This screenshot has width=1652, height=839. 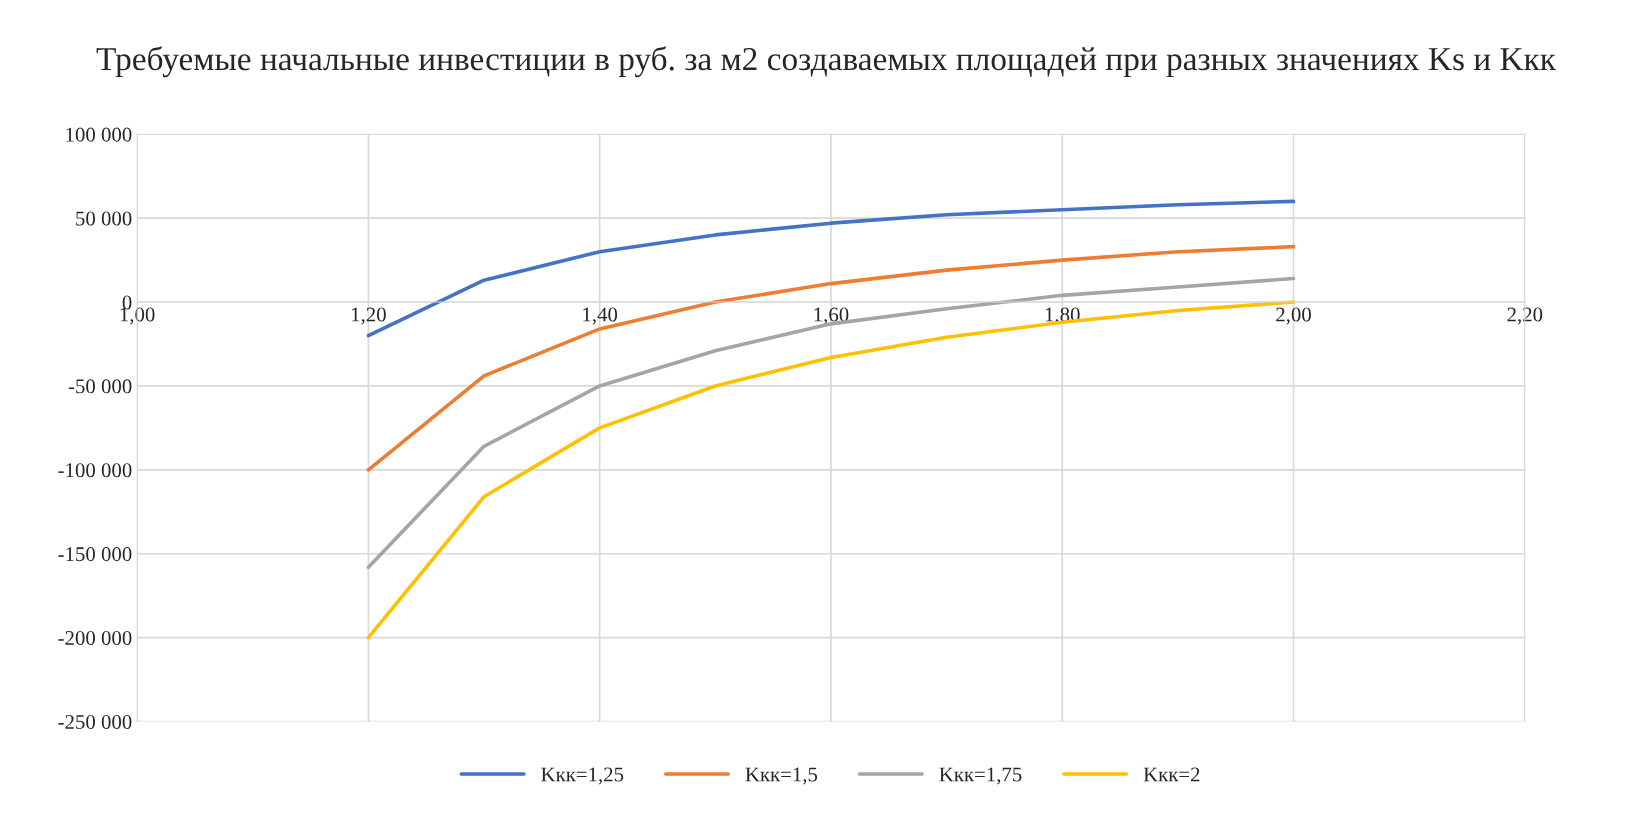 What do you see at coordinates (95, 554) in the screenshot?
I see `y-tick-label: -150 000` at bounding box center [95, 554].